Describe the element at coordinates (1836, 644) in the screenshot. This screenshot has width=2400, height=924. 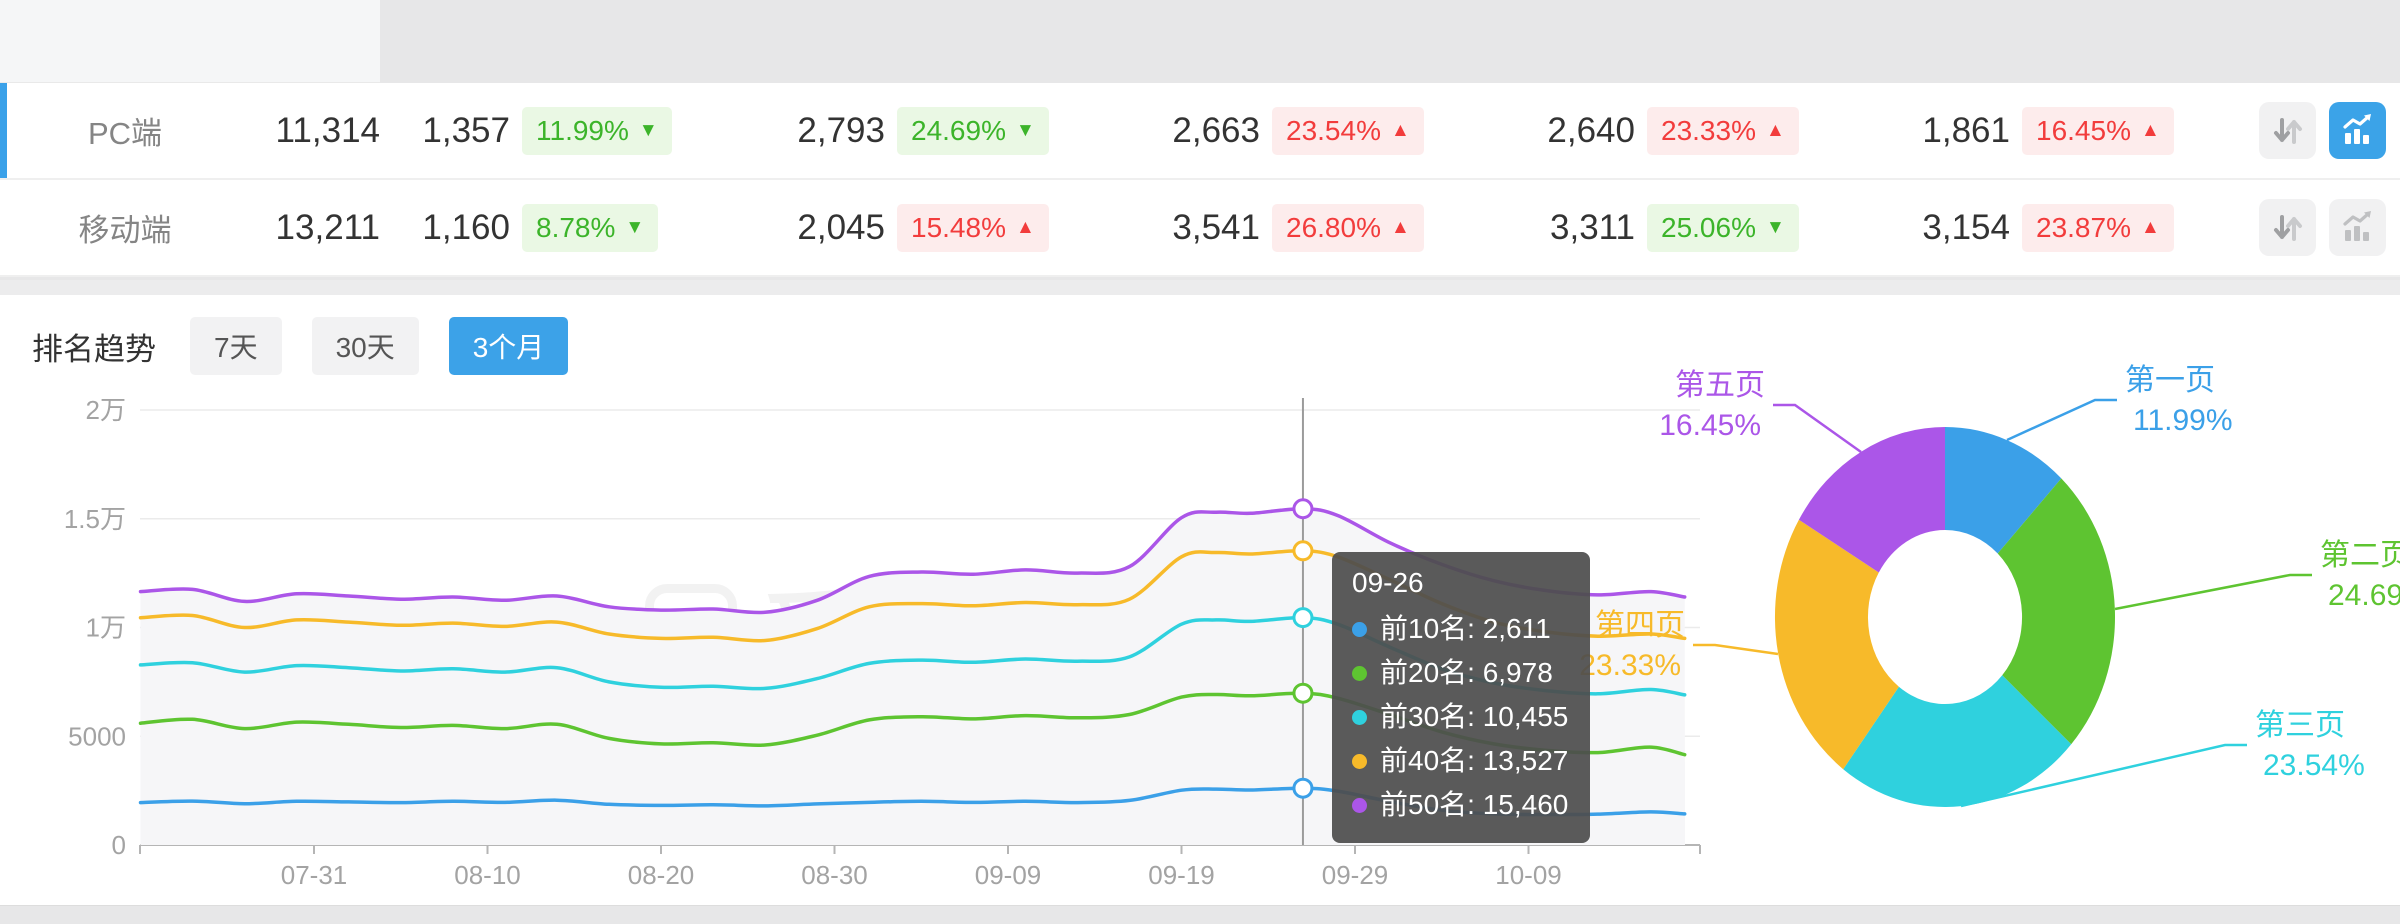
I see `donut-slice-第四页` at that location.